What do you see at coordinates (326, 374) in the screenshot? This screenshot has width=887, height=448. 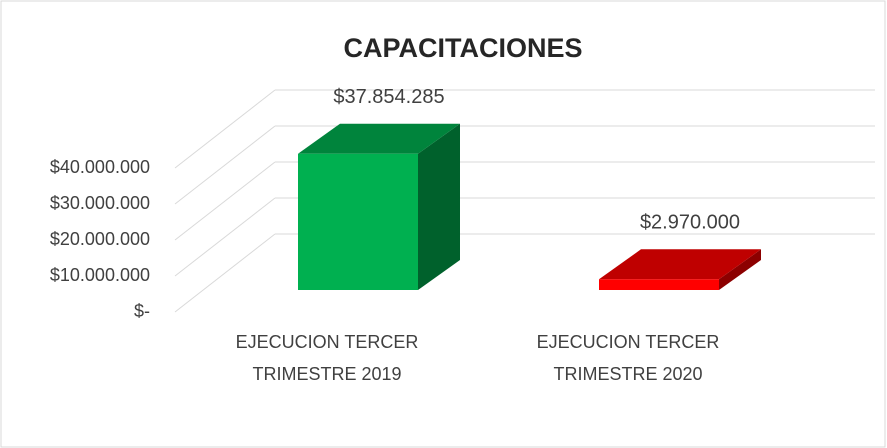 I see `x-tick-label: TRIMESTRE 2019` at bounding box center [326, 374].